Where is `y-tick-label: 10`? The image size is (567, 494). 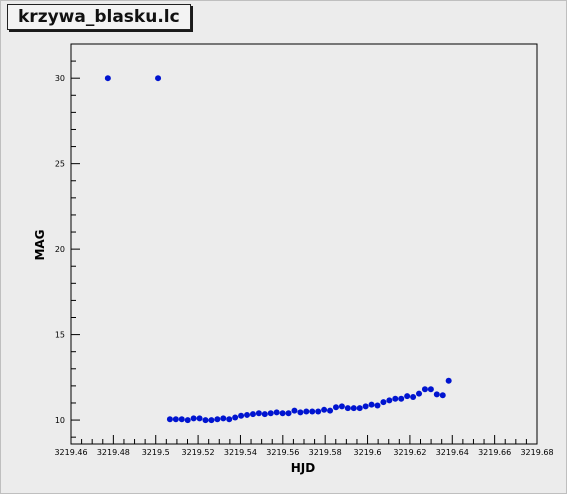
y-tick-label: 10 is located at coordinates (60, 420).